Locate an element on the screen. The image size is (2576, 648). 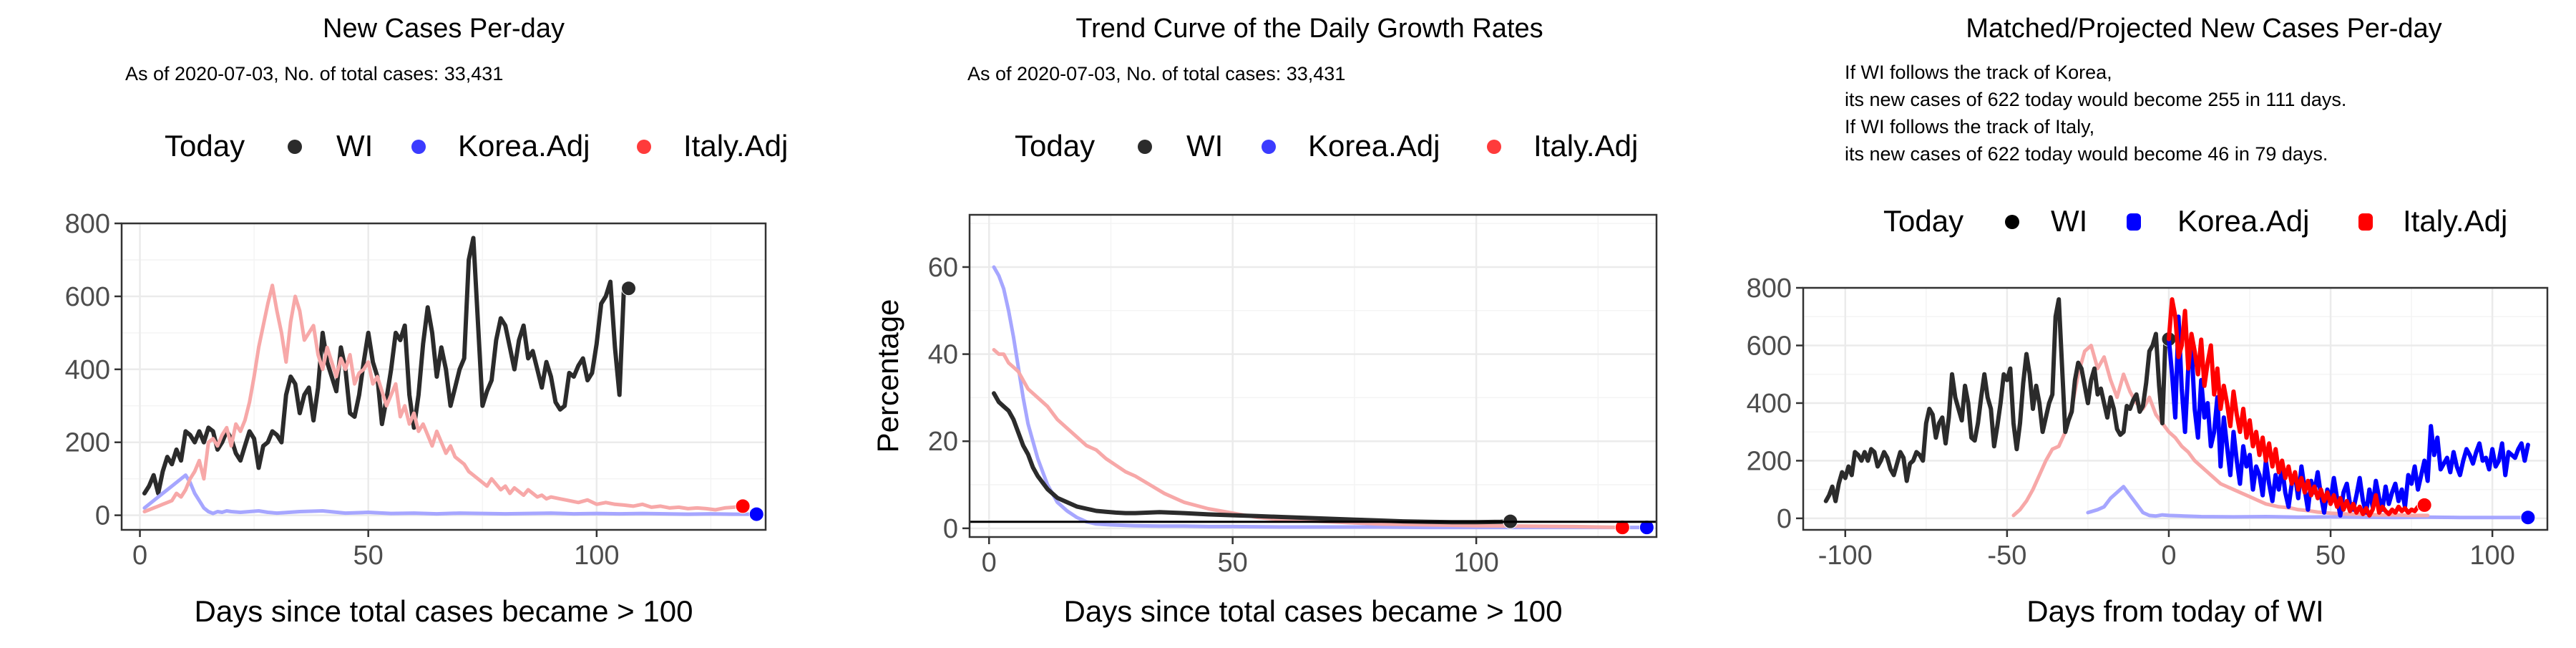
chart-title: Trend Curve of the Daily Growth Rates is located at coordinates (1309, 29).